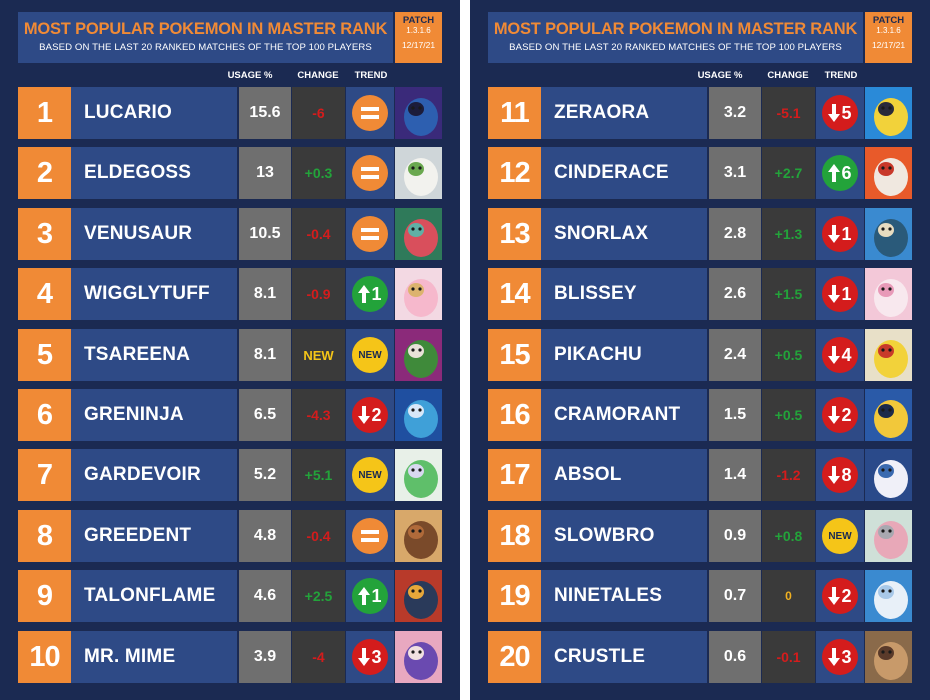 The width and height of the screenshot is (930, 700). What do you see at coordinates (137, 354) in the screenshot?
I see `pokemon-name: TSAREENA` at bounding box center [137, 354].